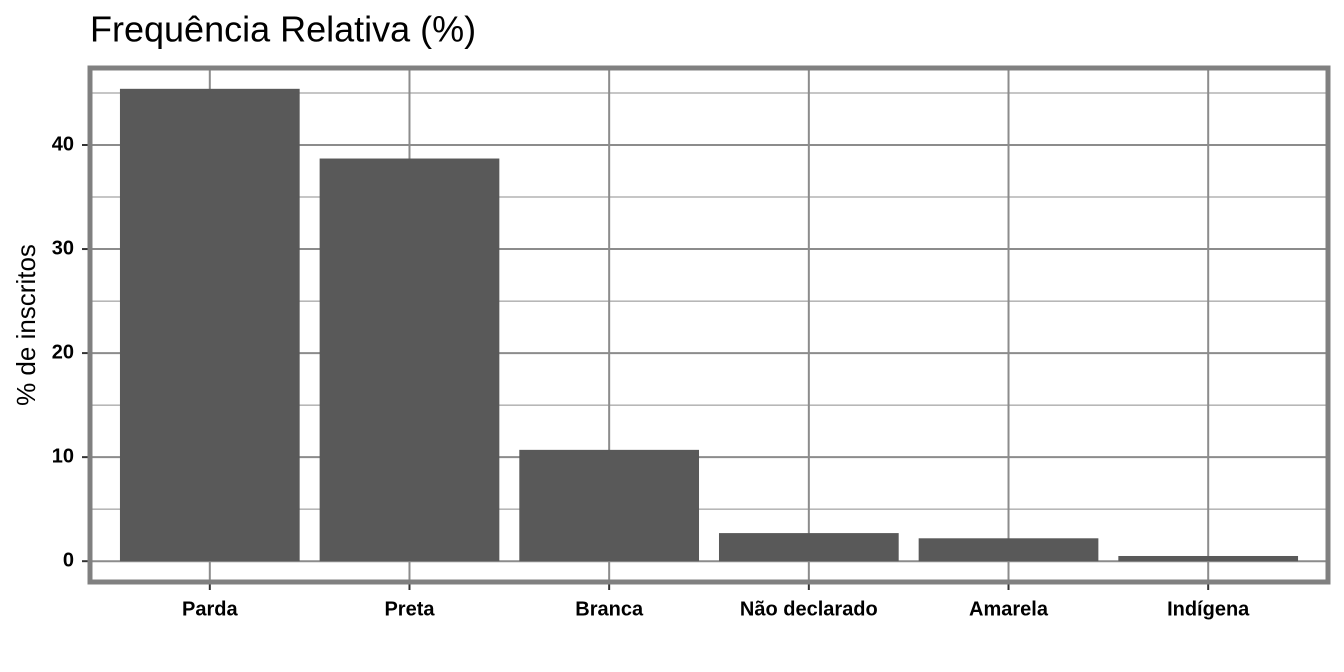  What do you see at coordinates (26, 325) in the screenshot?
I see `y-axis-label: % de inscritos` at bounding box center [26, 325].